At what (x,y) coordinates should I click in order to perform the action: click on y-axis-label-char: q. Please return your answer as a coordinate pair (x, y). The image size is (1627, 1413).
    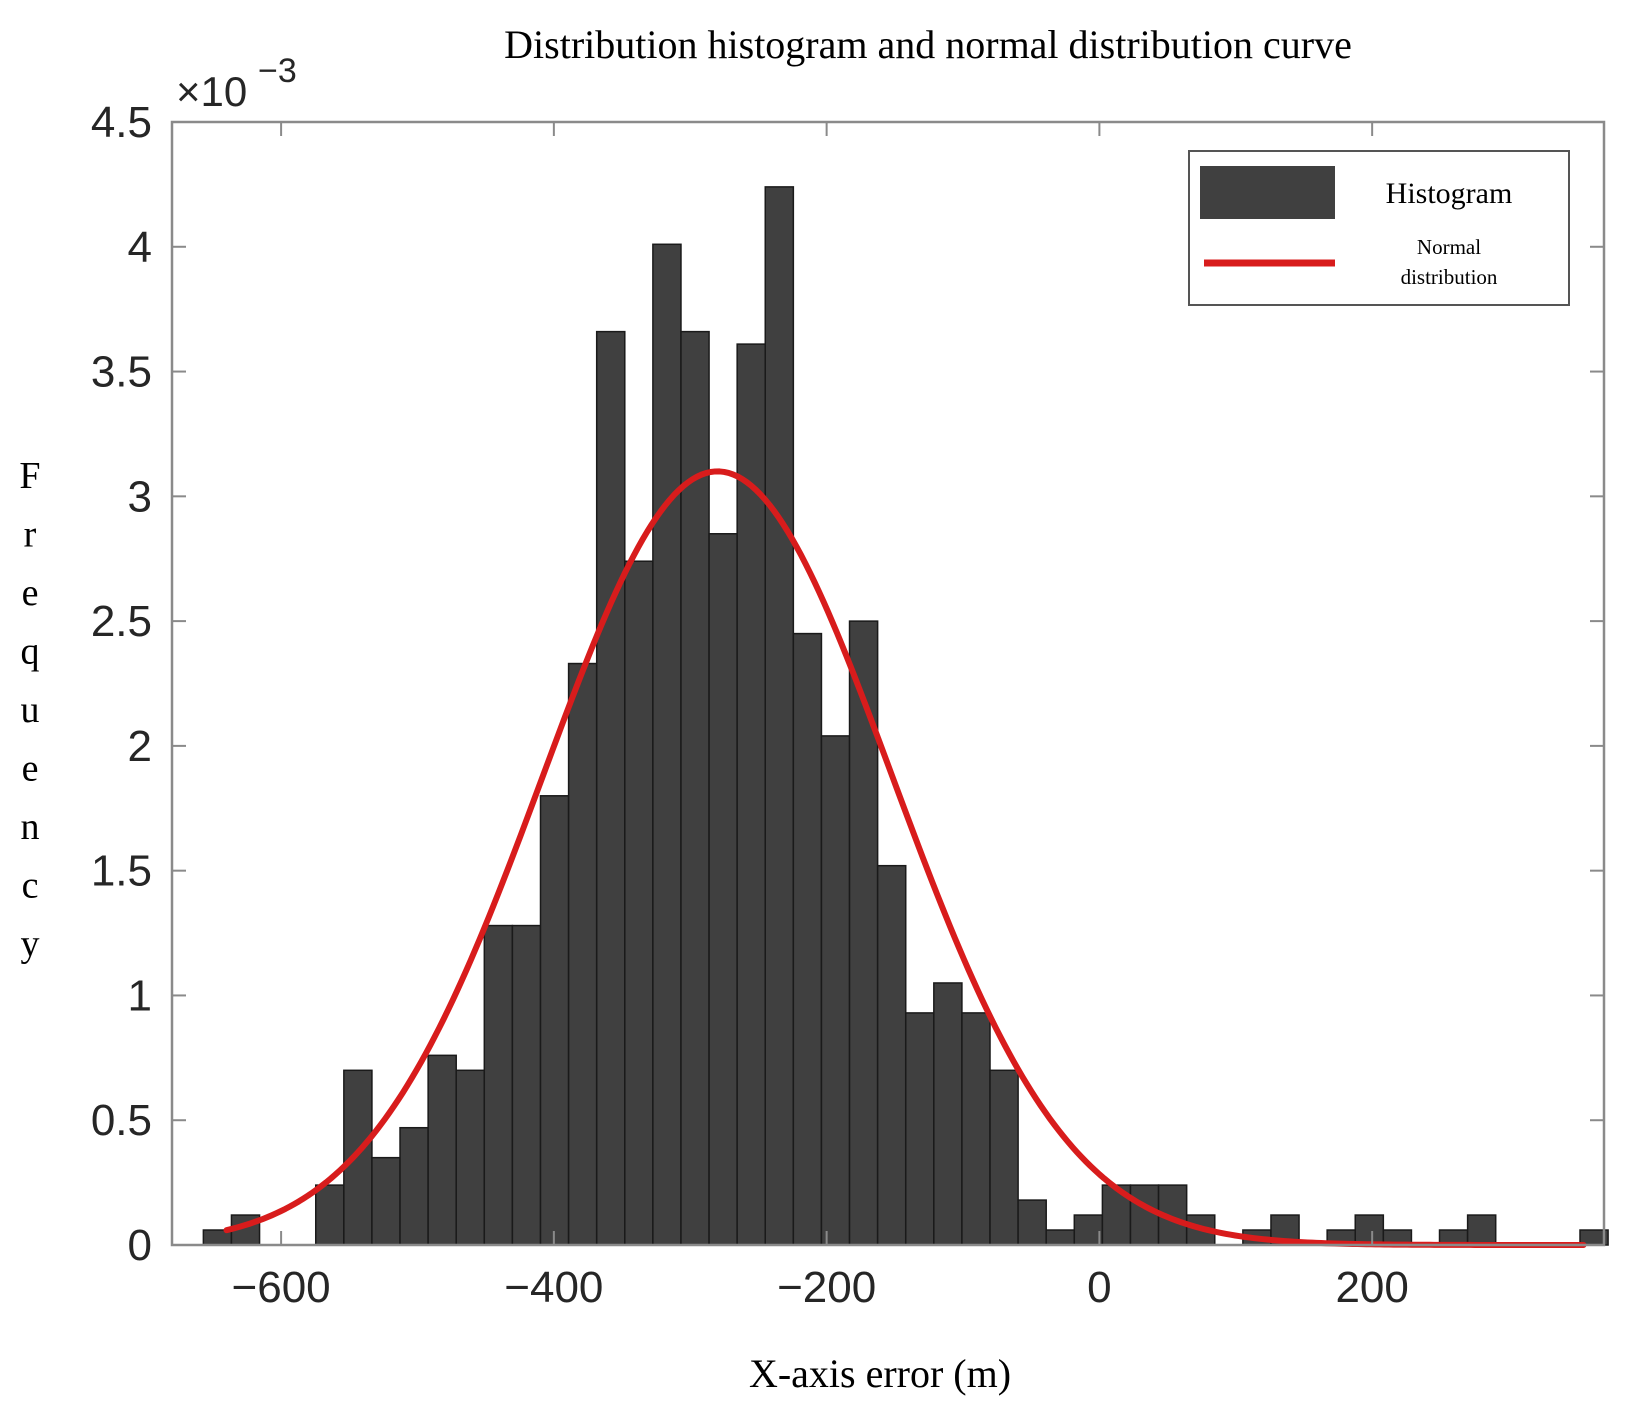
    Looking at the image, I should click on (30, 652).